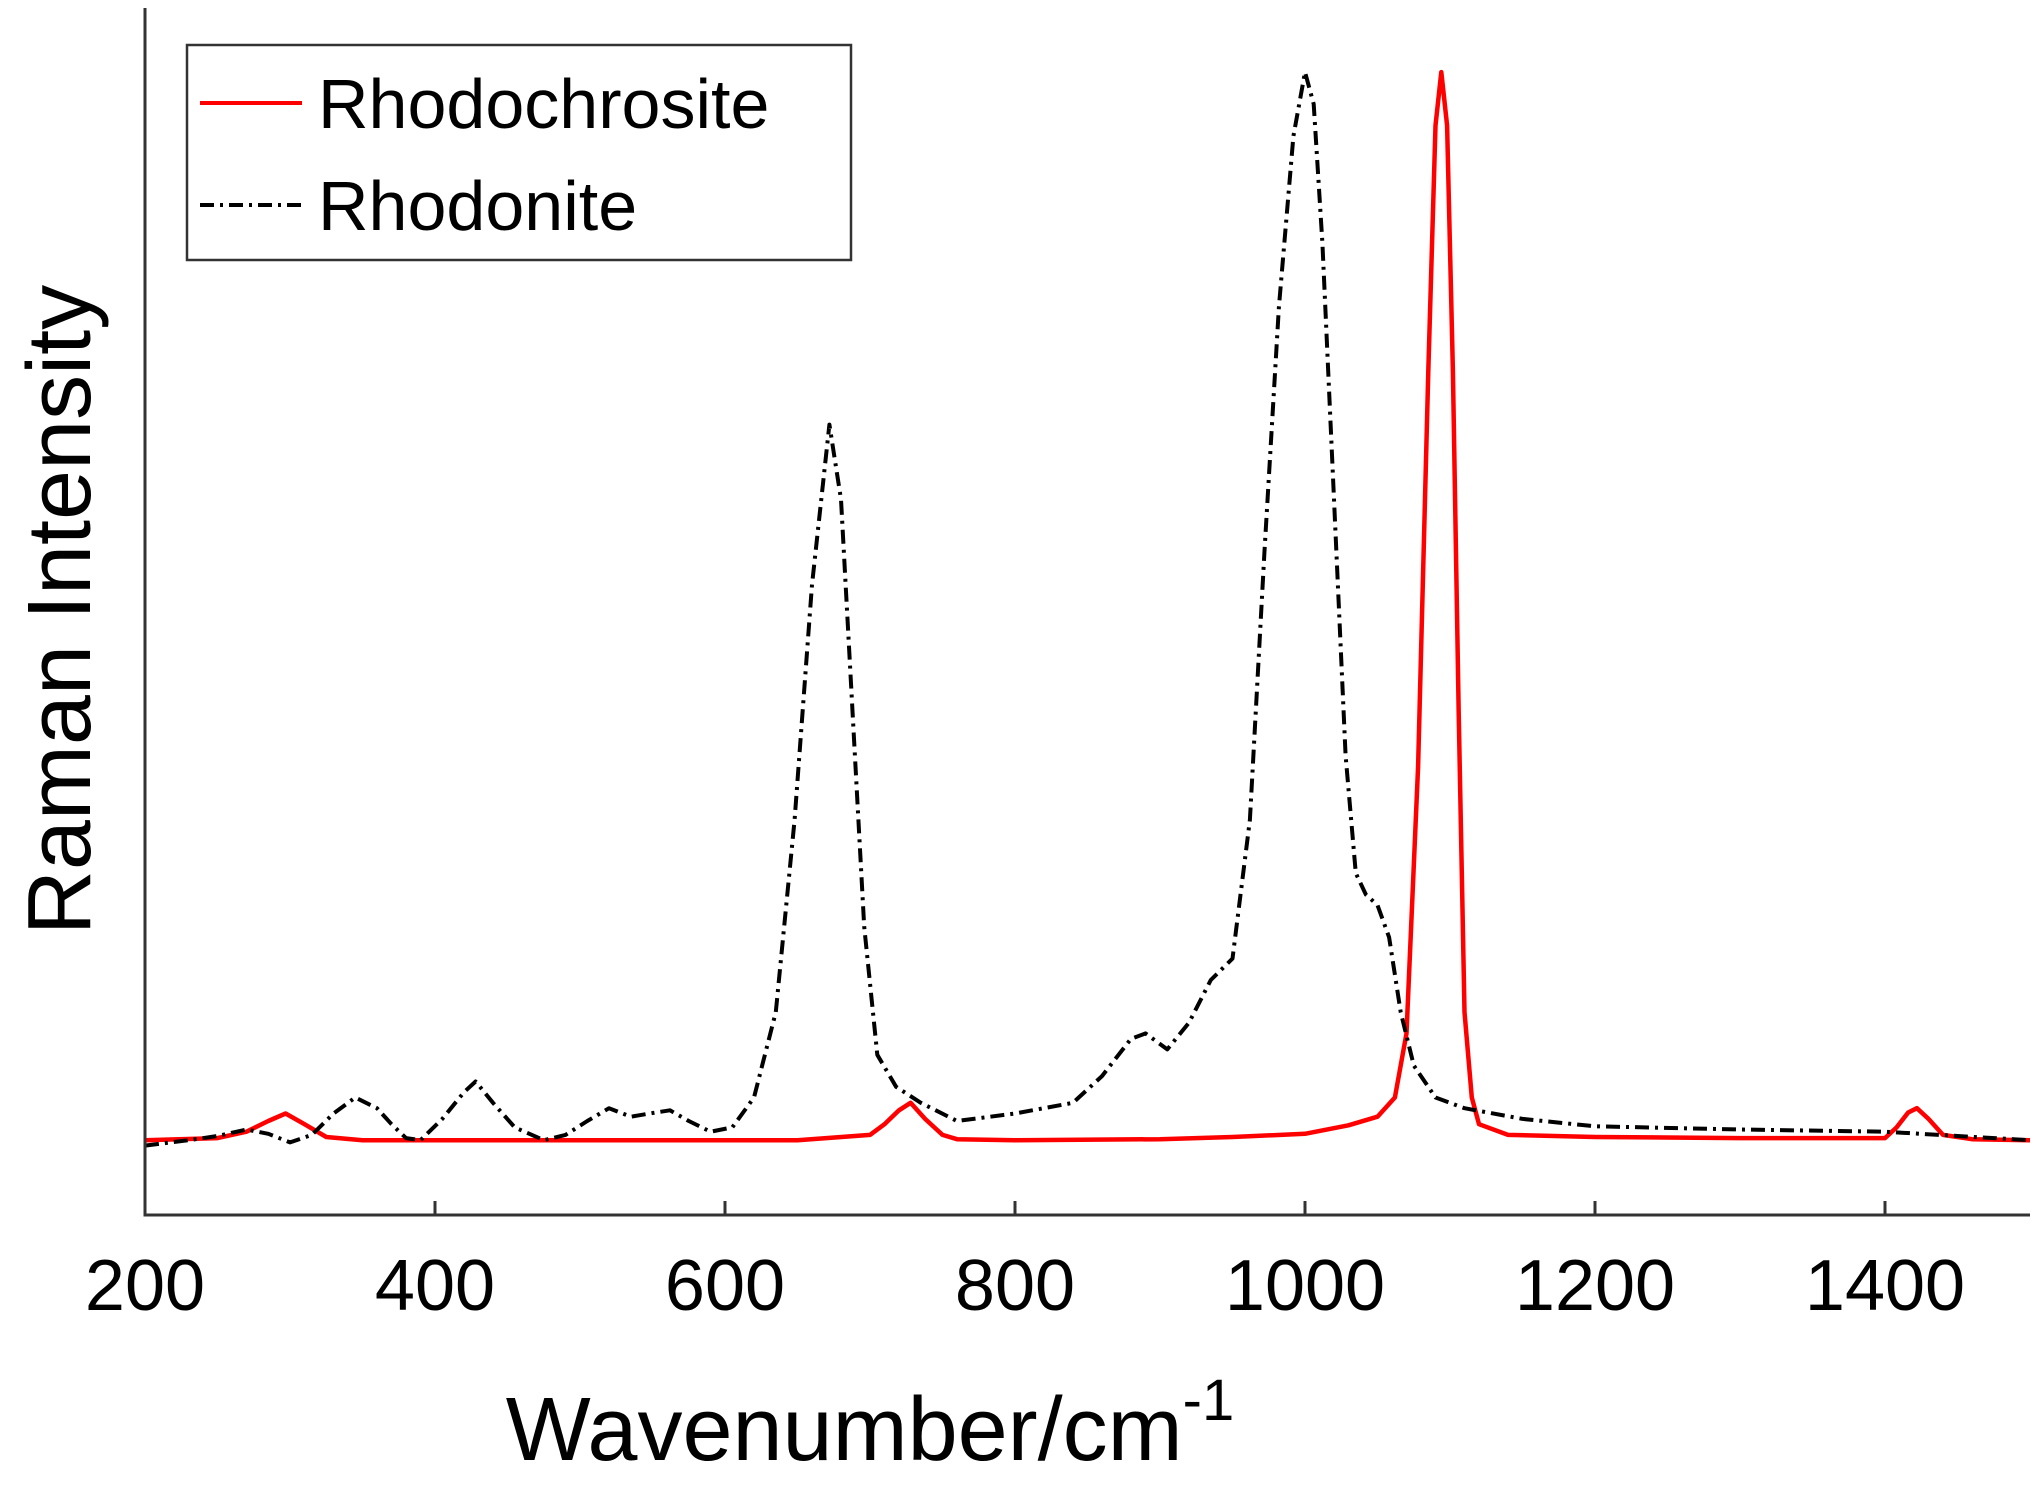 This screenshot has width=2038, height=1500. What do you see at coordinates (145, 1286) in the screenshot?
I see `x-tick-label: 200` at bounding box center [145, 1286].